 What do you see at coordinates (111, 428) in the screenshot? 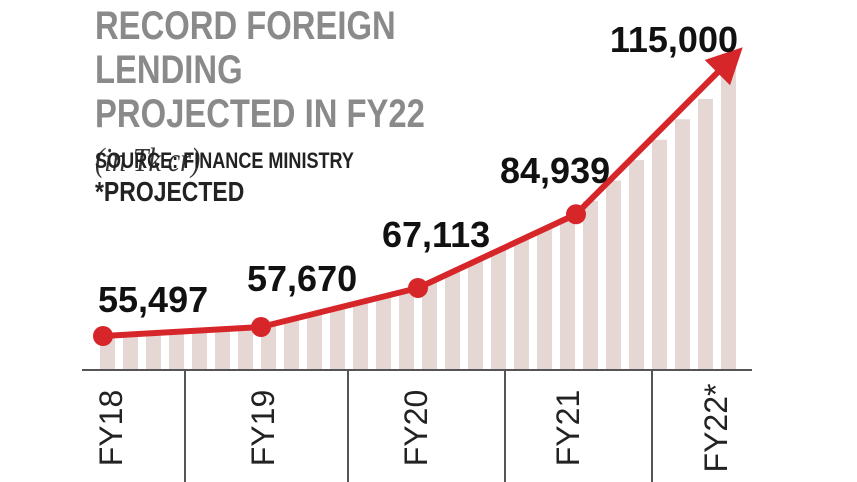
I see `x-tick-label: FY18` at bounding box center [111, 428].